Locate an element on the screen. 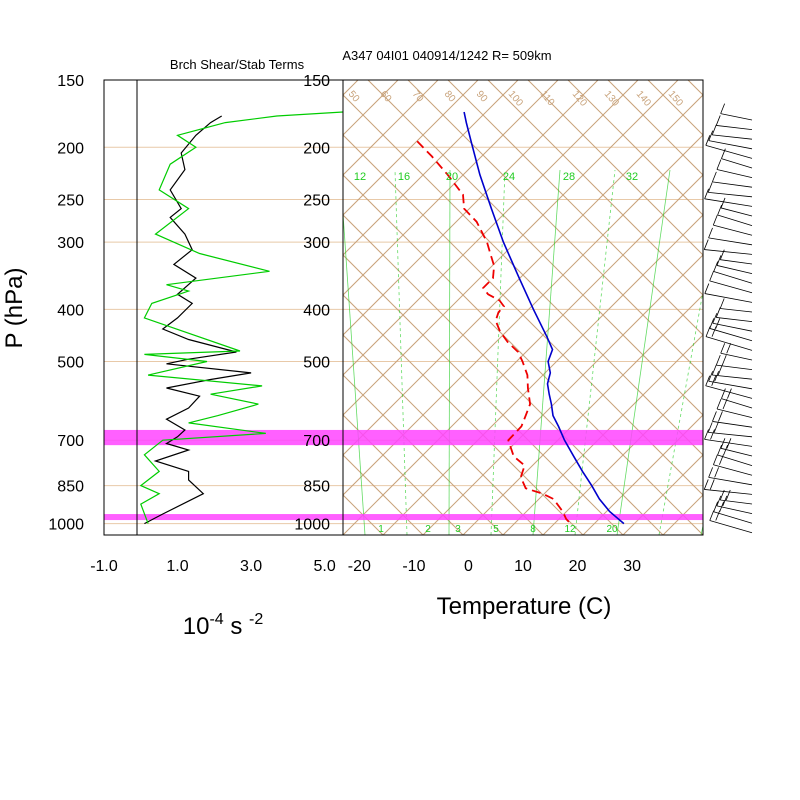 The height and width of the screenshot is (800, 800). isotherm-label: 140 is located at coordinates (643, 99).